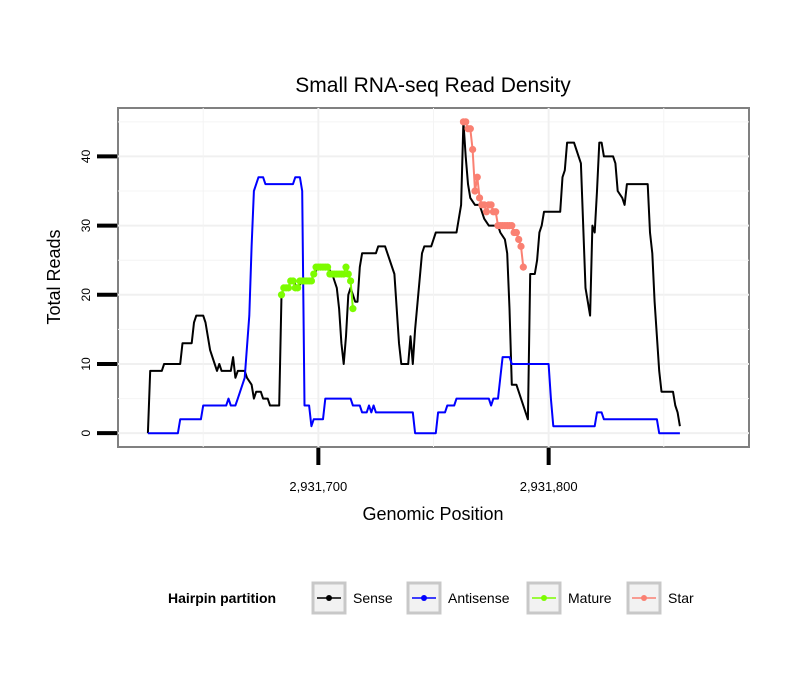 The height and width of the screenshot is (690, 810). Describe the element at coordinates (329, 598) in the screenshot. I see `legend-marker-sense` at that location.